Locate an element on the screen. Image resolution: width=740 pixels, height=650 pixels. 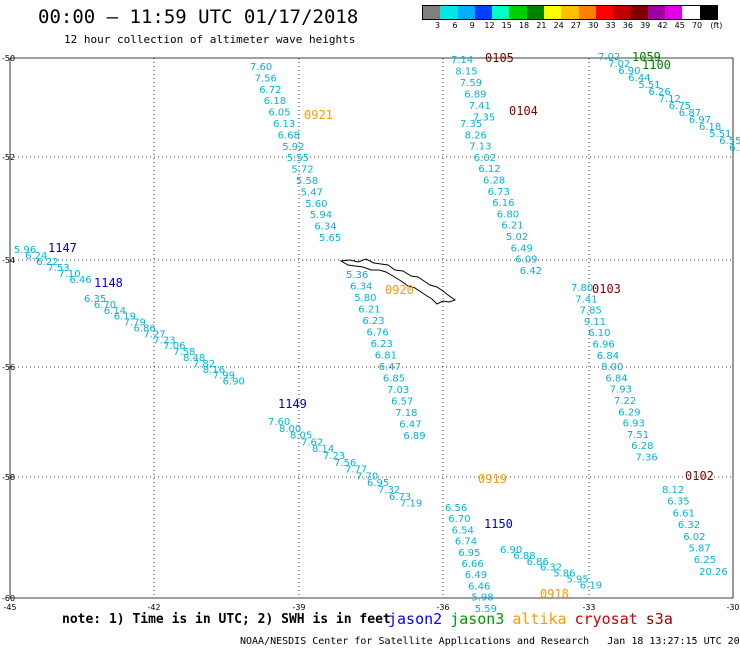
colorbar-label: 24 is located at coordinates (558, 25).